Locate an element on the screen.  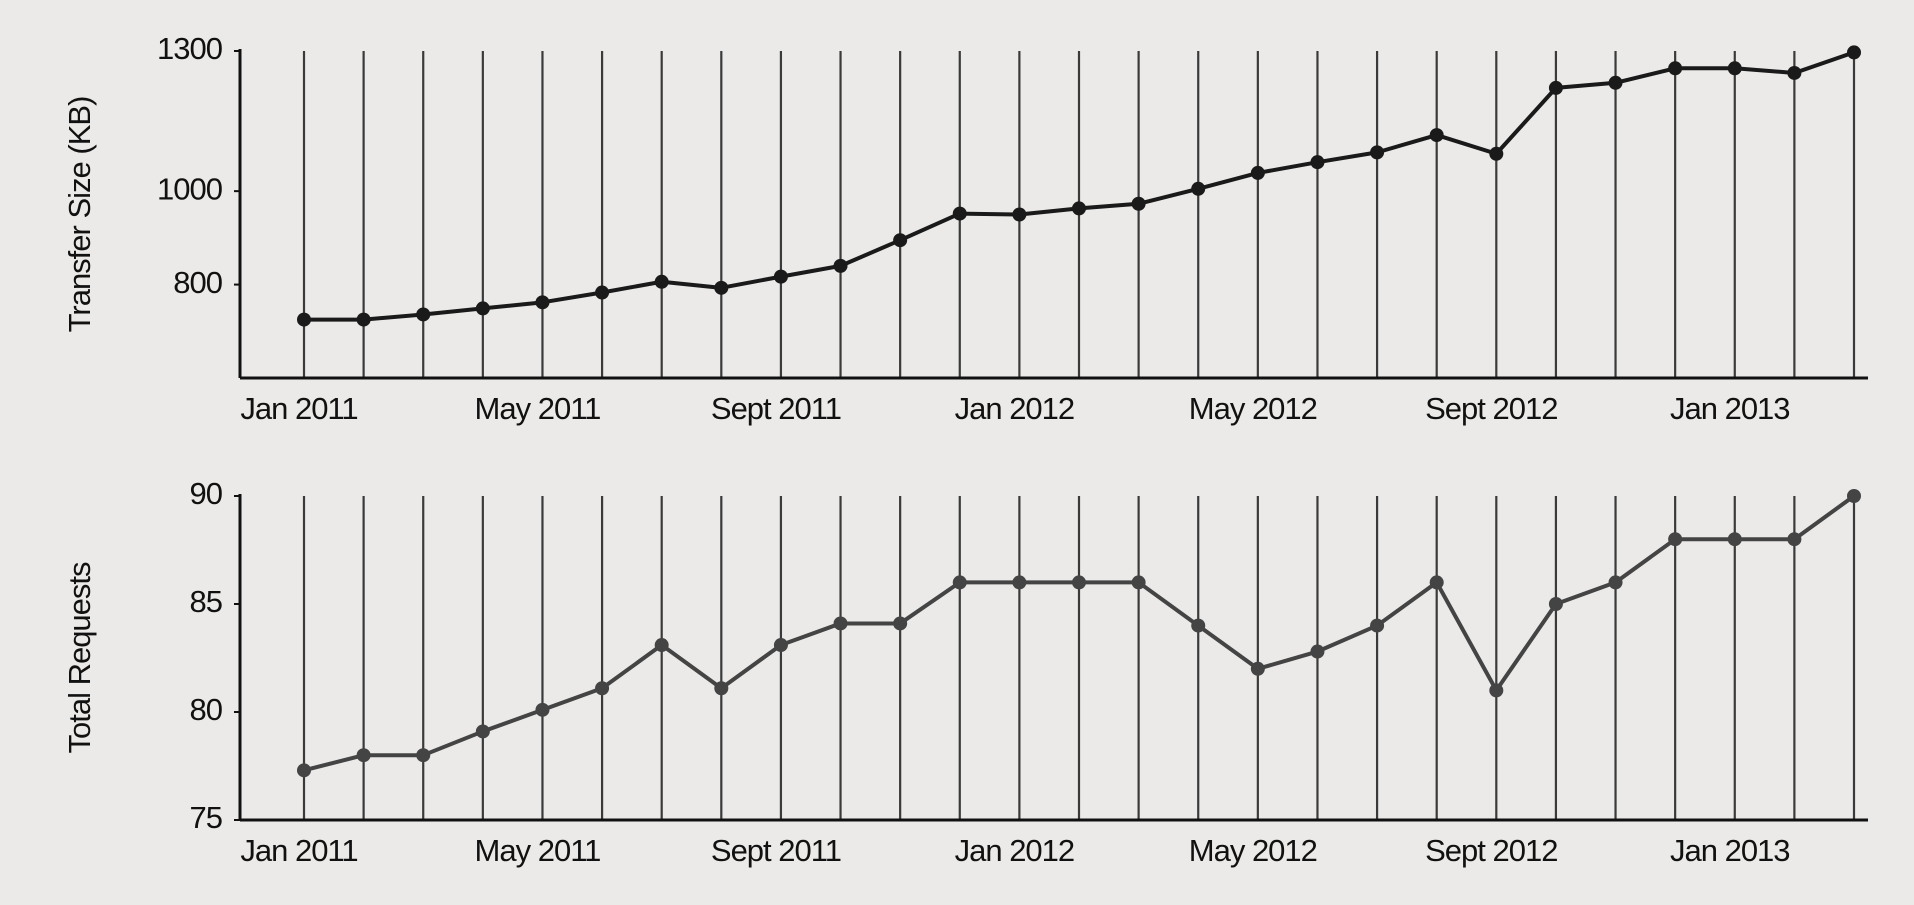
y-tick-label: 1000 is located at coordinates (190, 188).